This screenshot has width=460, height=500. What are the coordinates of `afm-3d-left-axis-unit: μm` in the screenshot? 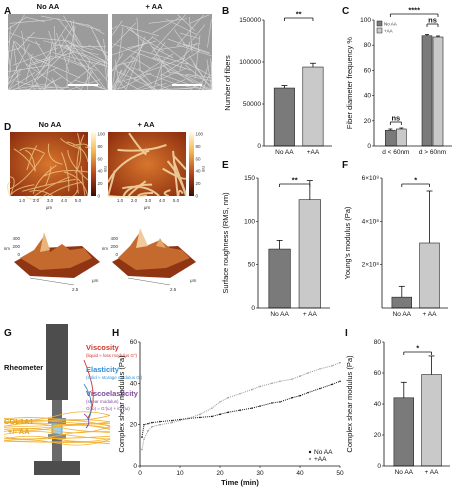 It's located at (95, 280).